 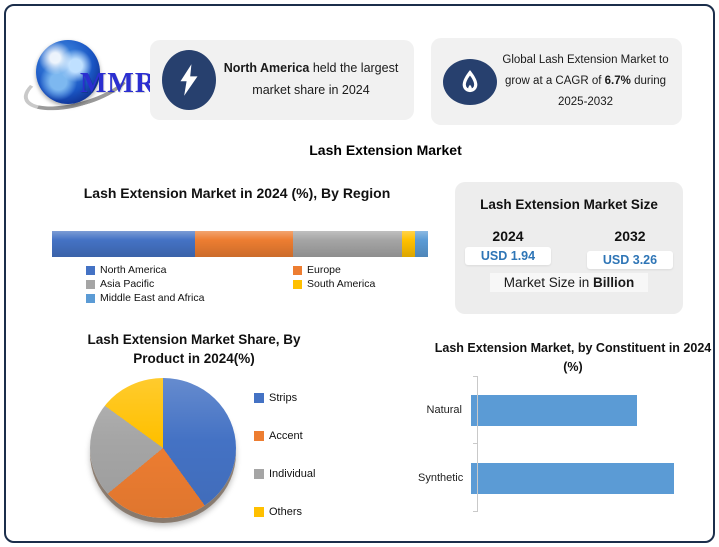 I want to click on callout-cagr-bold: 6.7%, so click(x=617, y=81).